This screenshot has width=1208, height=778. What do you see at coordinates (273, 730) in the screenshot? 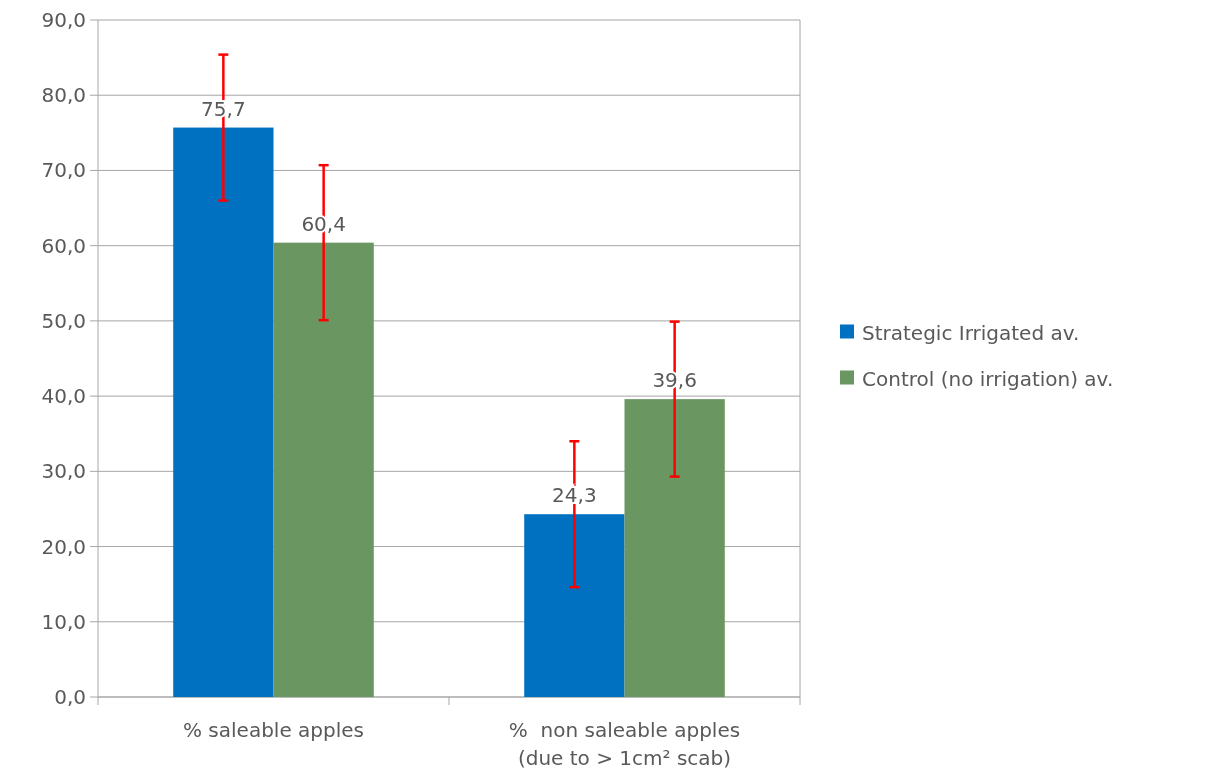
I see `x-tick-label: % saleable apples` at bounding box center [273, 730].